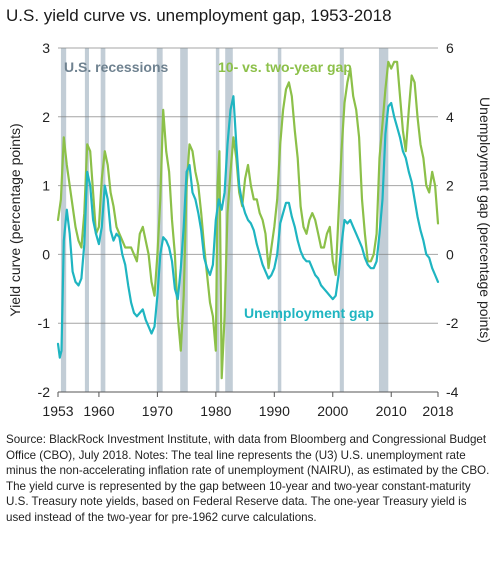  What do you see at coordinates (332, 411) in the screenshot?
I see `x-tick-label-5: 2000` at bounding box center [332, 411].